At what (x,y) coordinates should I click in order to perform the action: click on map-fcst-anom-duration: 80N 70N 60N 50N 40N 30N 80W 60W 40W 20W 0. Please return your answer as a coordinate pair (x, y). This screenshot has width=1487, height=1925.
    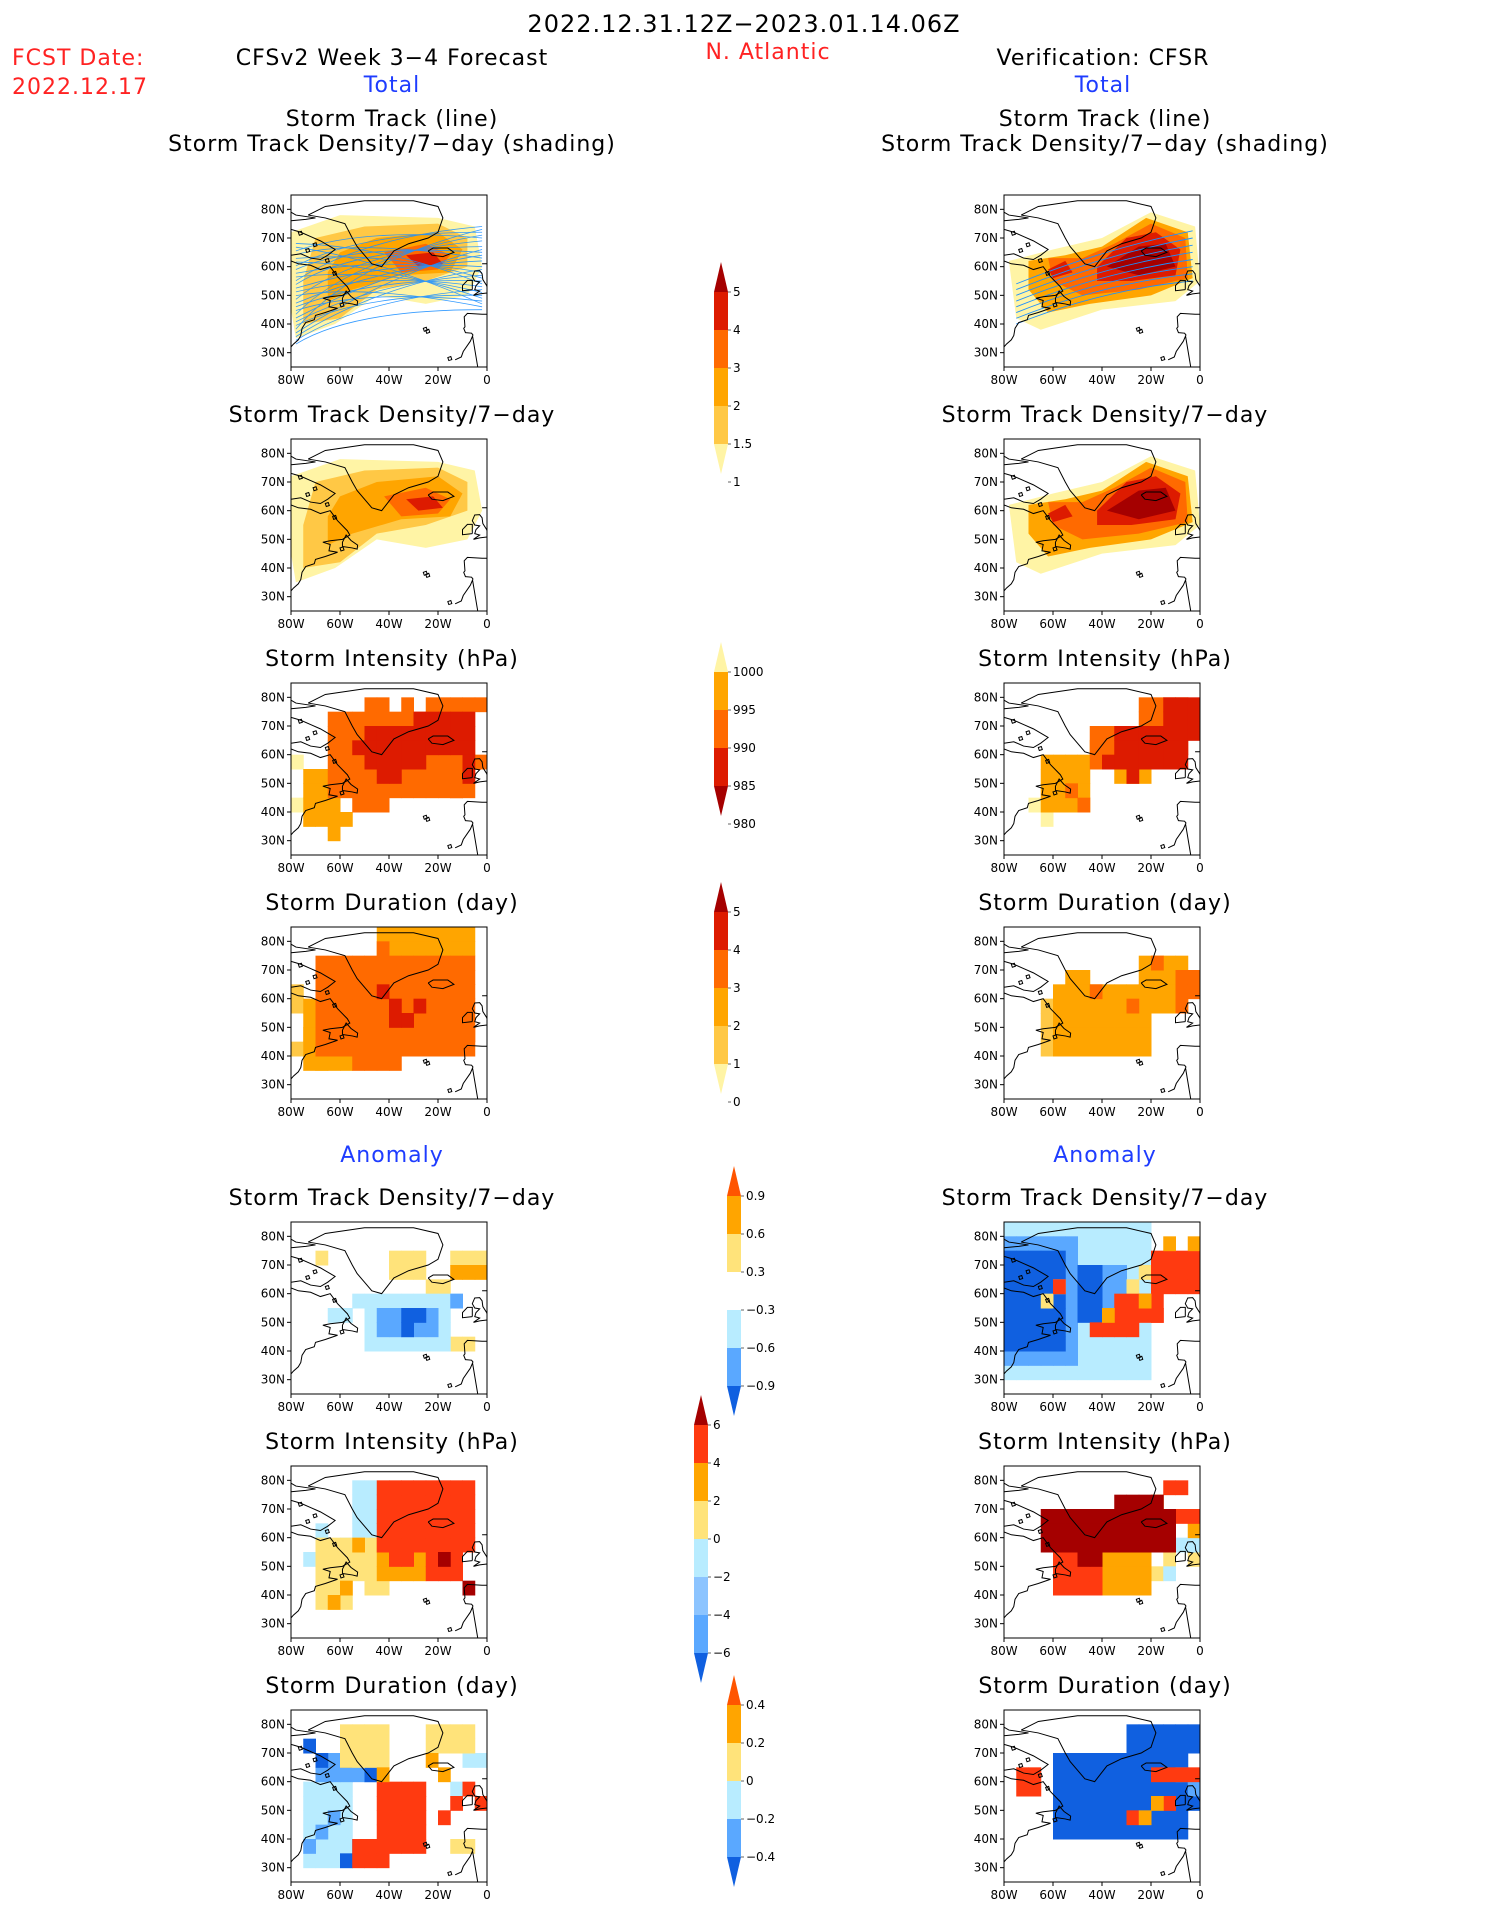
    Looking at the image, I should click on (376, 1805).